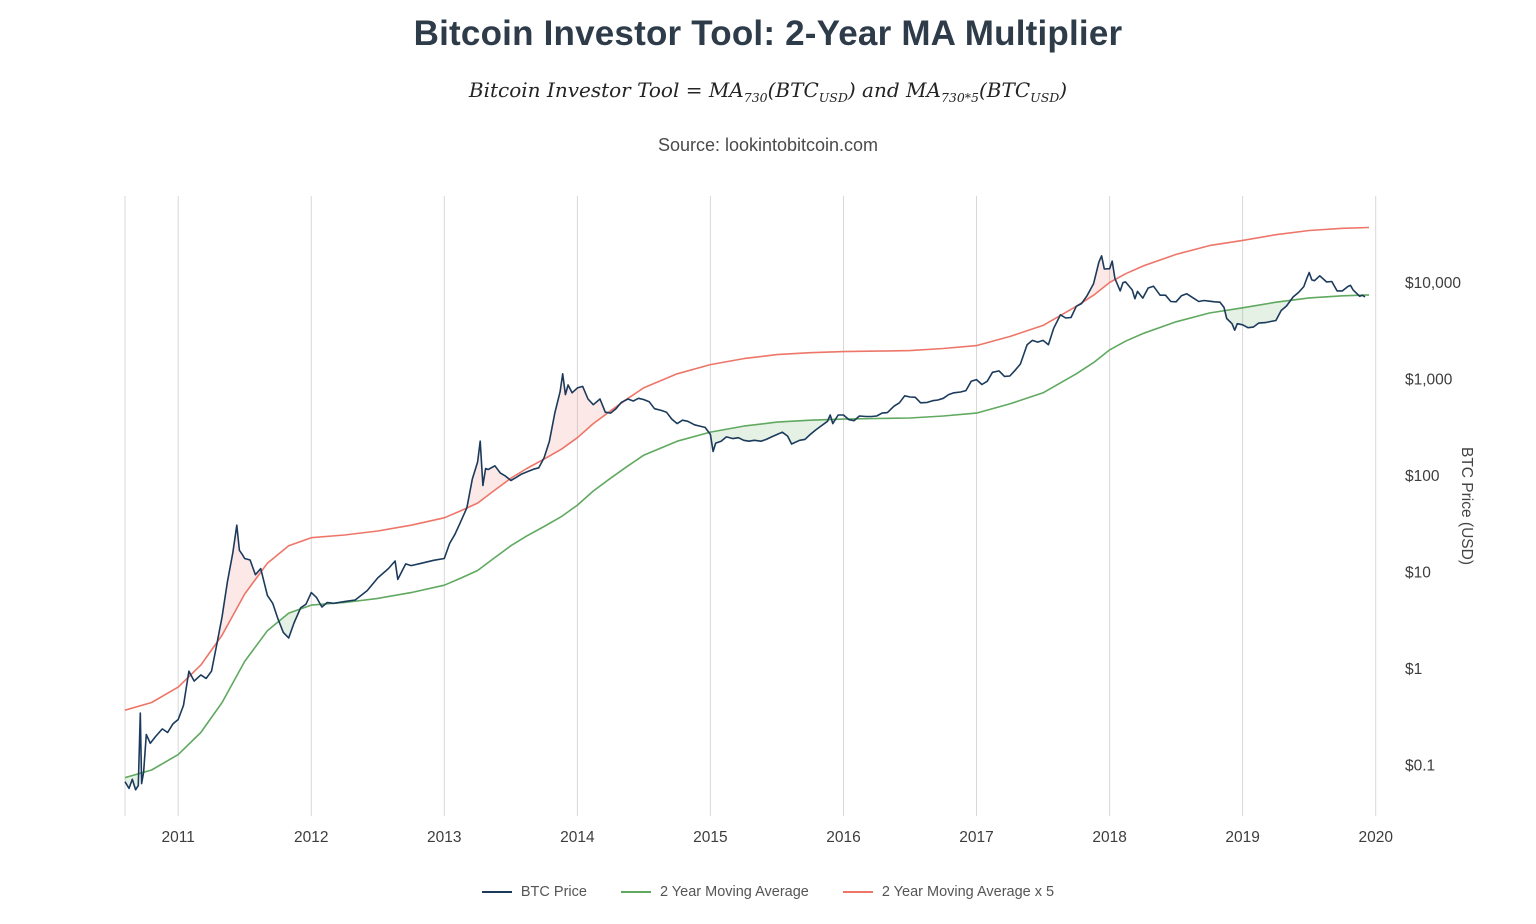  What do you see at coordinates (1413, 669) in the screenshot?
I see `y-tick-label: $1` at bounding box center [1413, 669].